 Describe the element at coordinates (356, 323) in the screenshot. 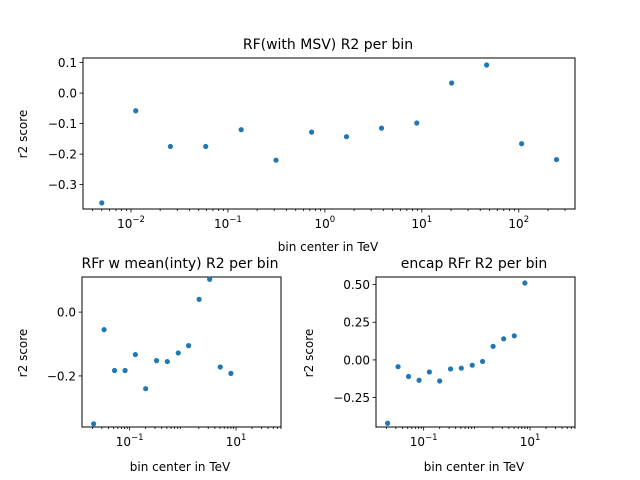

I see `y-tick-label: 0.25` at that location.